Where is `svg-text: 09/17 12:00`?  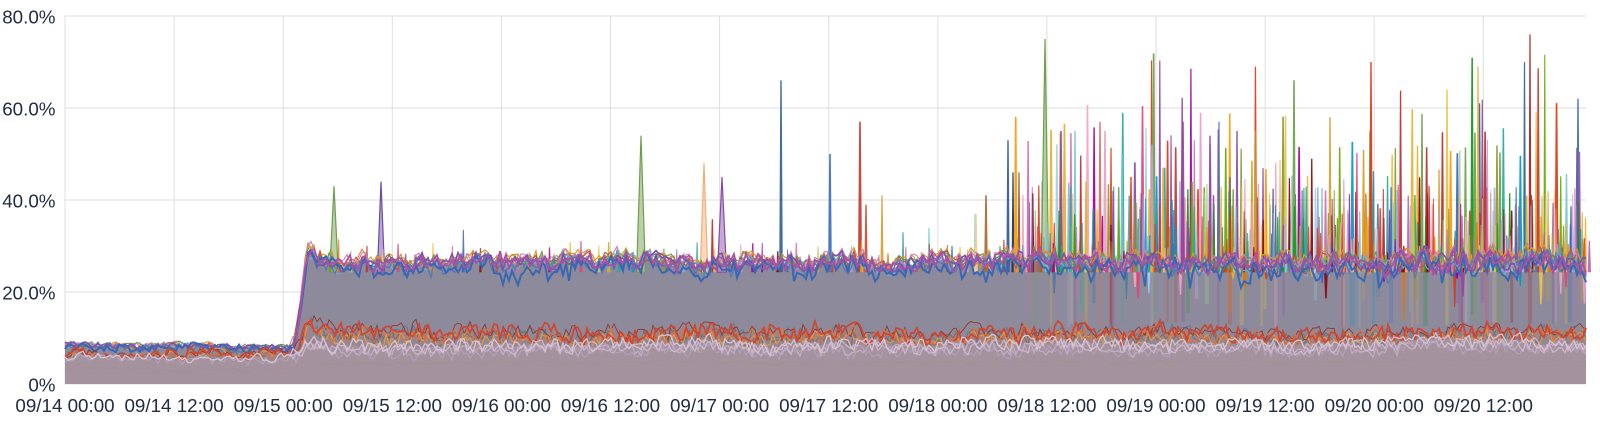
svg-text: 09/17 12:00 is located at coordinates (828, 405).